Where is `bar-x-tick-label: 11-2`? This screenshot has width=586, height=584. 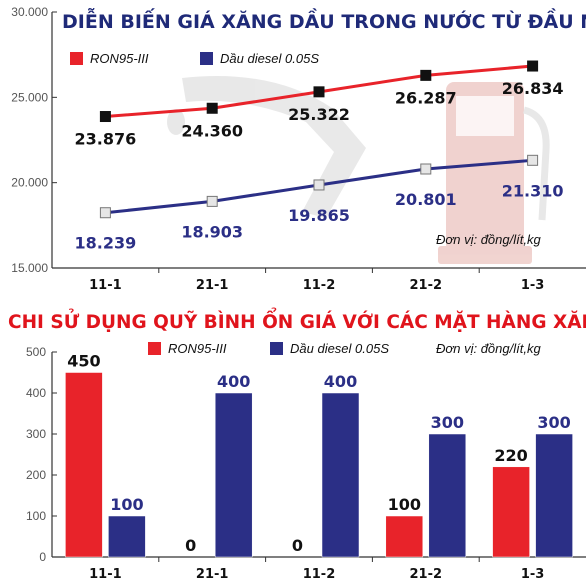
bar-x-tick-label: 11-2 is located at coordinates (319, 574).